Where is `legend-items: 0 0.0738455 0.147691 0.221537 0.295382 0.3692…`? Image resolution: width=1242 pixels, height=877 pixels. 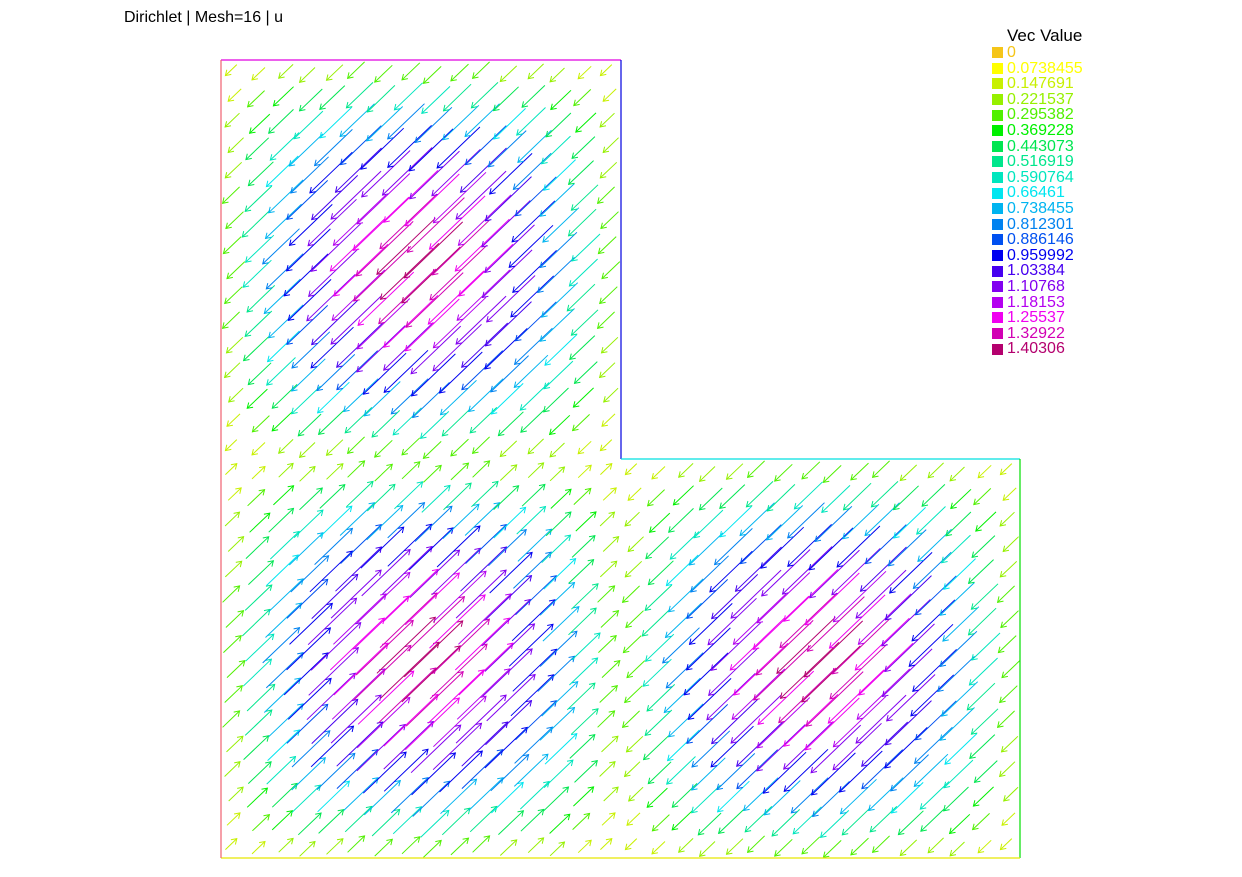
legend-items: 0 0.0738455 0.147691 0.221537 0.295382 0.3692… is located at coordinates (1062, 201).